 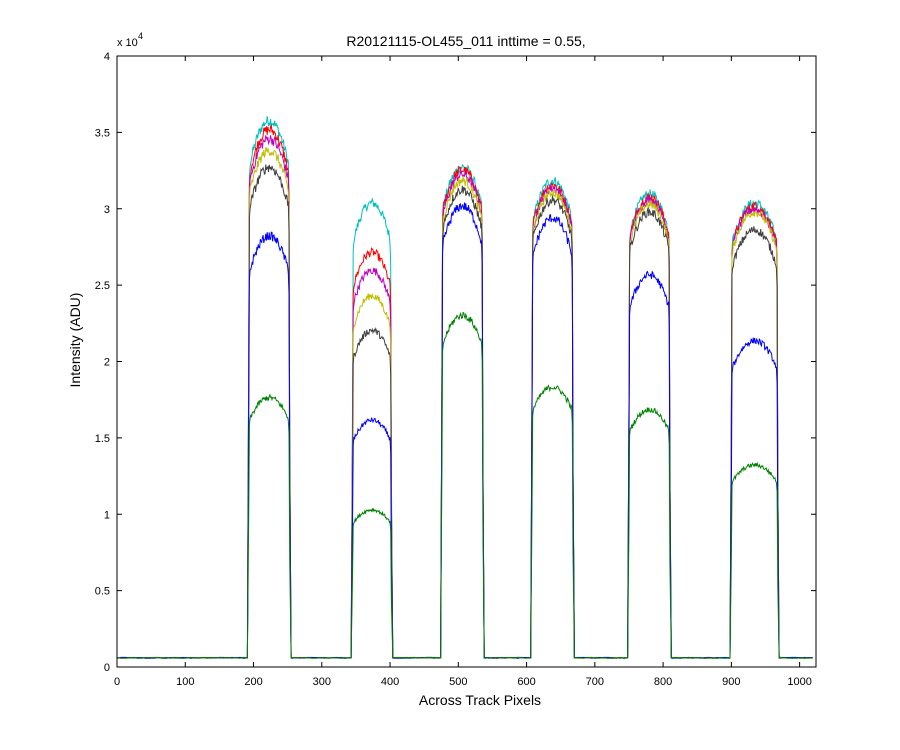 I want to click on x-tick-label: 700, so click(x=595, y=682).